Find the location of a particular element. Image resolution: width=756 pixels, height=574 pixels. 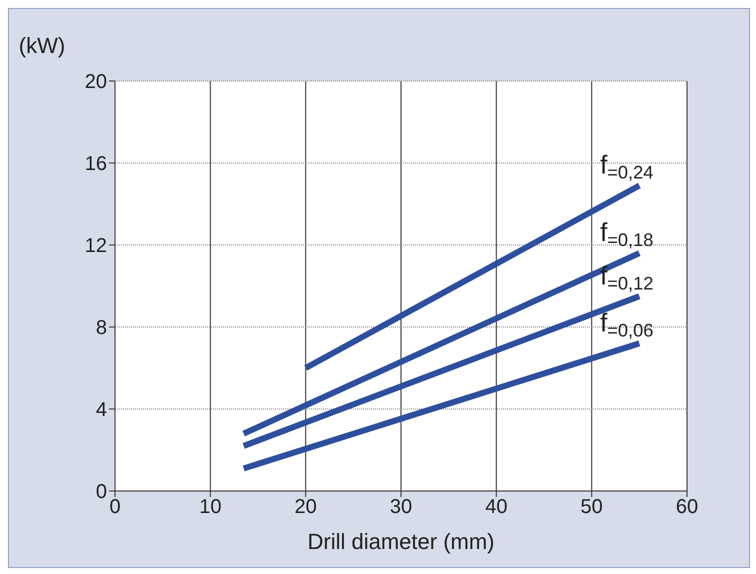

y-tick-label: 4 is located at coordinates (101, 410).